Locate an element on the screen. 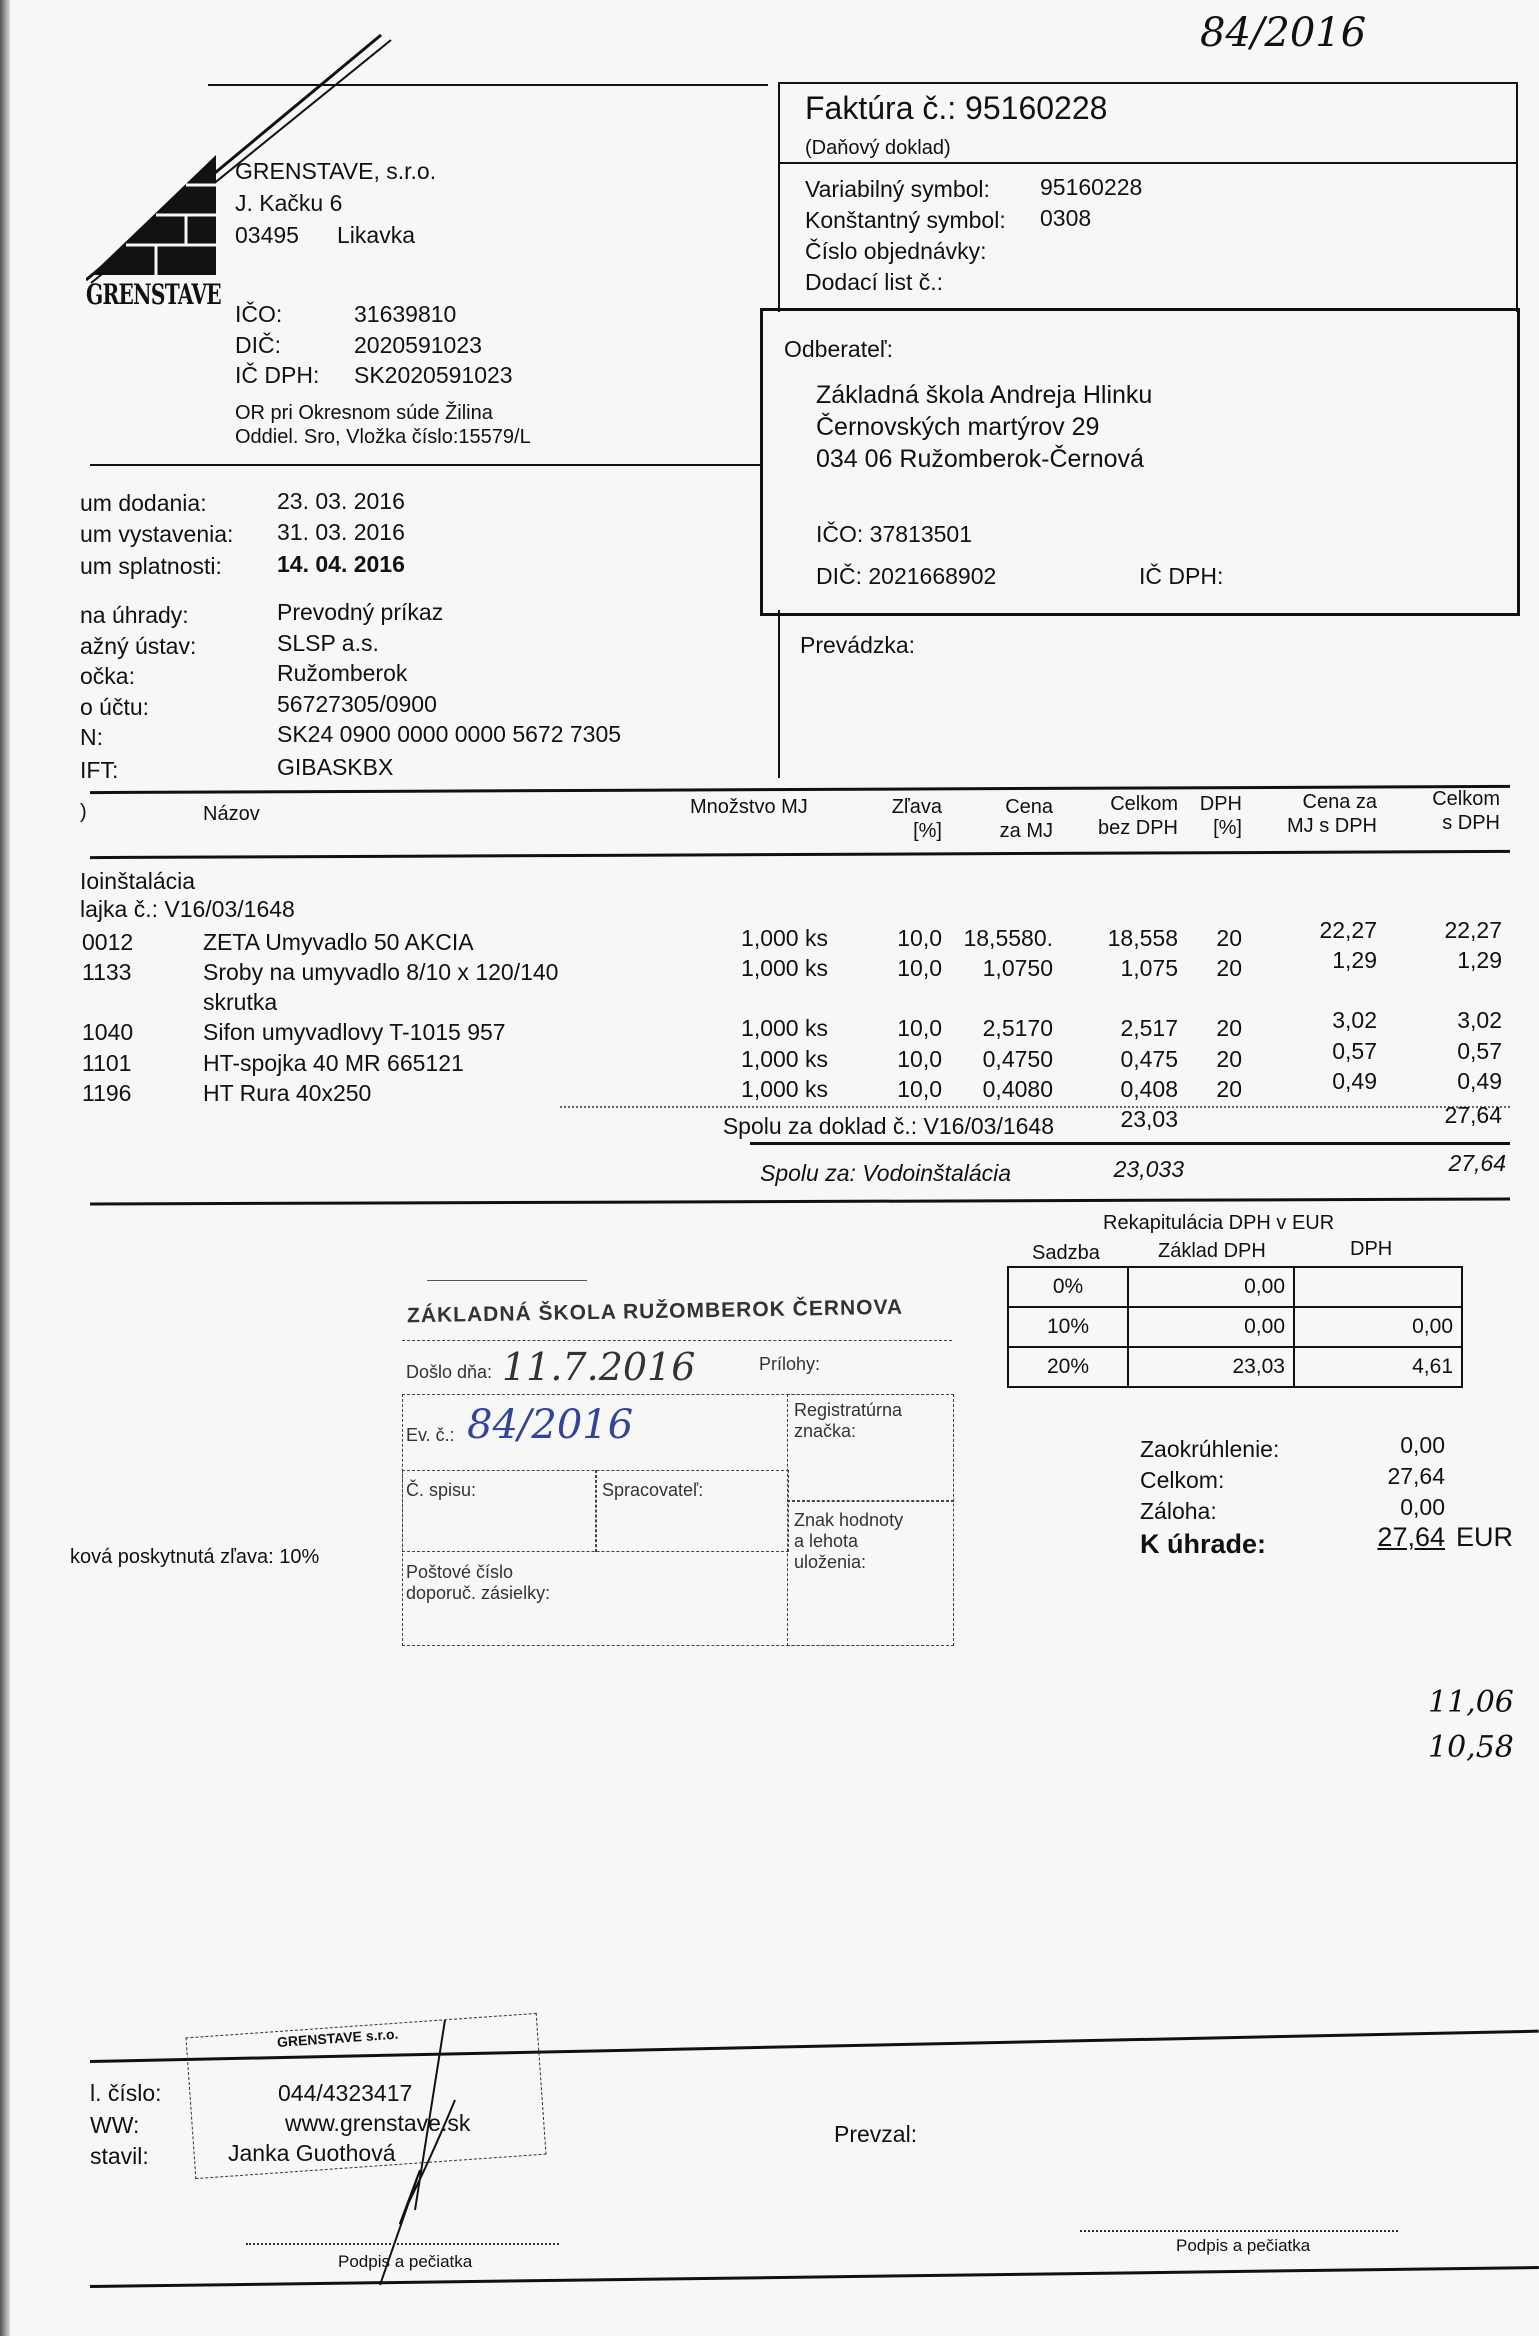  received-label: Došlo dňa: is located at coordinates (449, 1372).